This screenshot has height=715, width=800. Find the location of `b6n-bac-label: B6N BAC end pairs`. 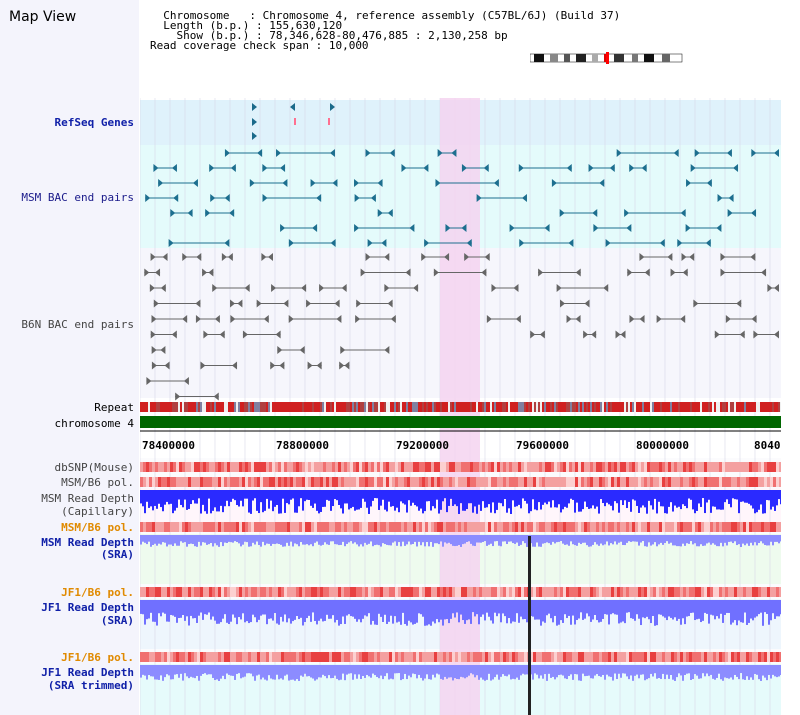

b6n-bac-label: B6N BAC end pairs is located at coordinates (77, 324).